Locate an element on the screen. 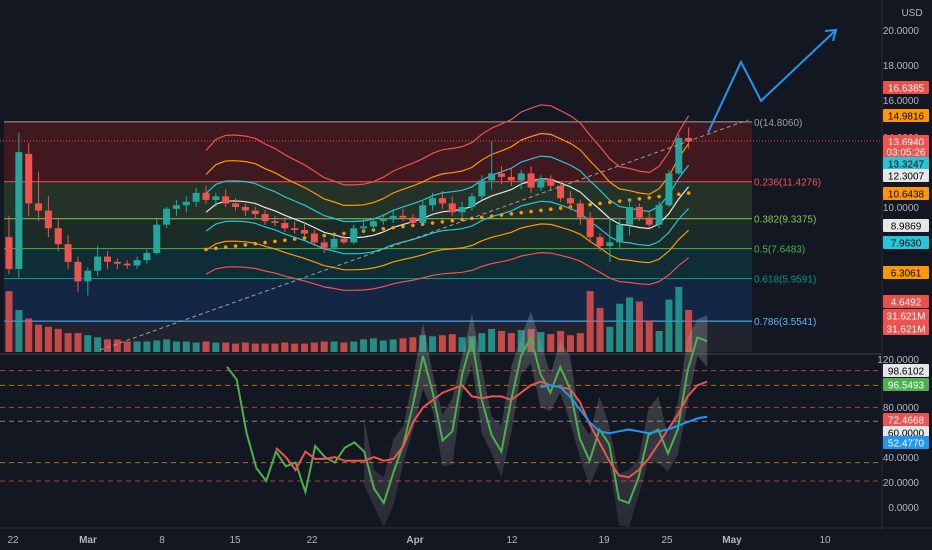 The image size is (932, 550). osc-tag-label: 72.4668 is located at coordinates (906, 421).